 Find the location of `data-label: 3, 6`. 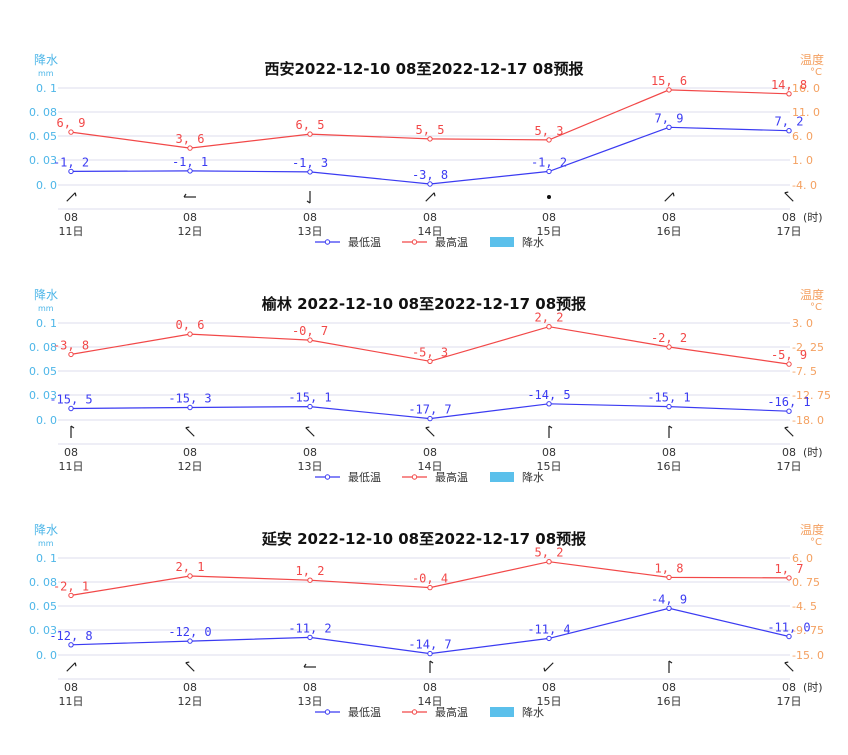

data-label: 3, 6 is located at coordinates (190, 139).